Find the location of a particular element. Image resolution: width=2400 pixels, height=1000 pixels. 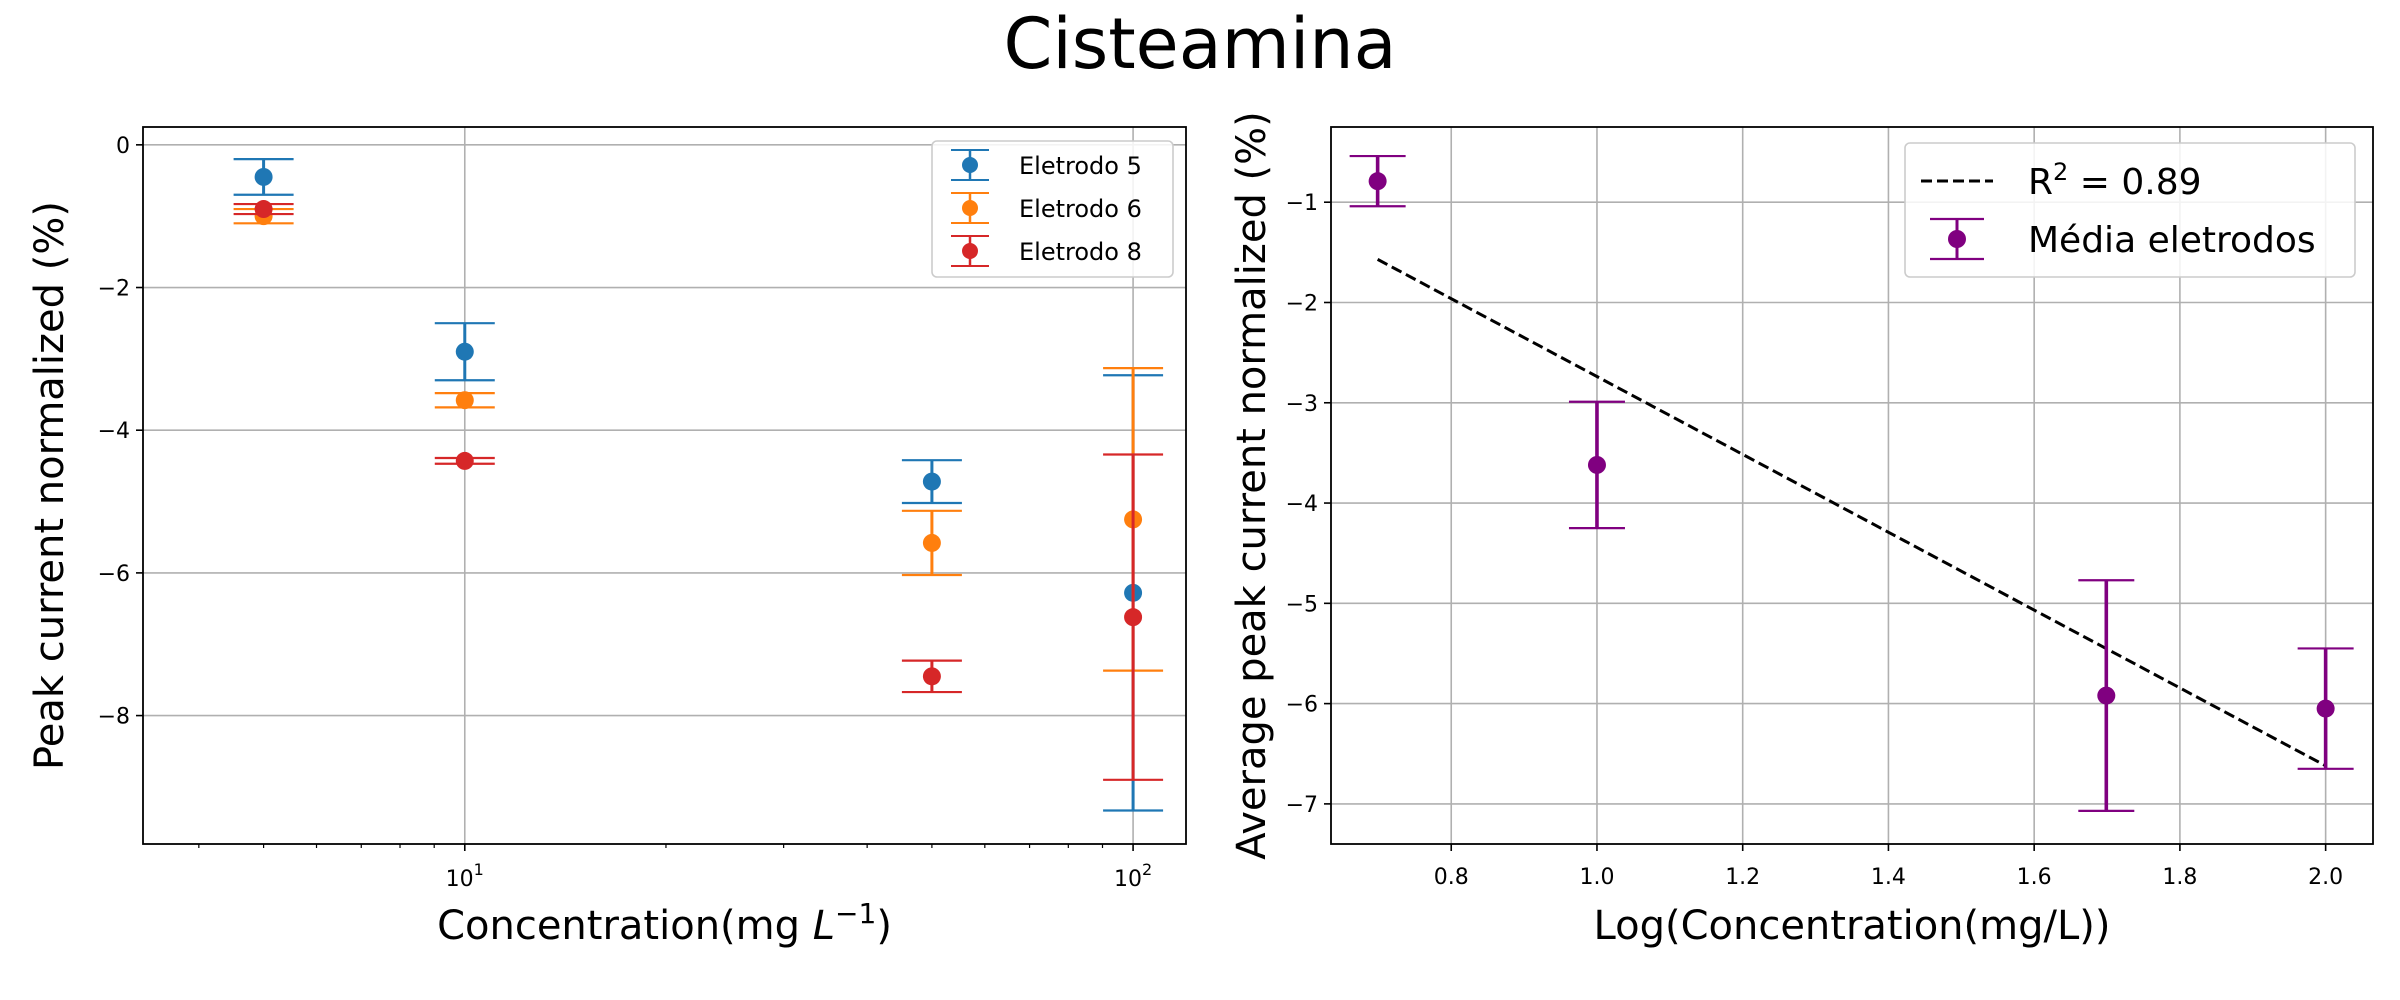

legend-fit-label: R2 = 0.89 is located at coordinates (2115, 180).